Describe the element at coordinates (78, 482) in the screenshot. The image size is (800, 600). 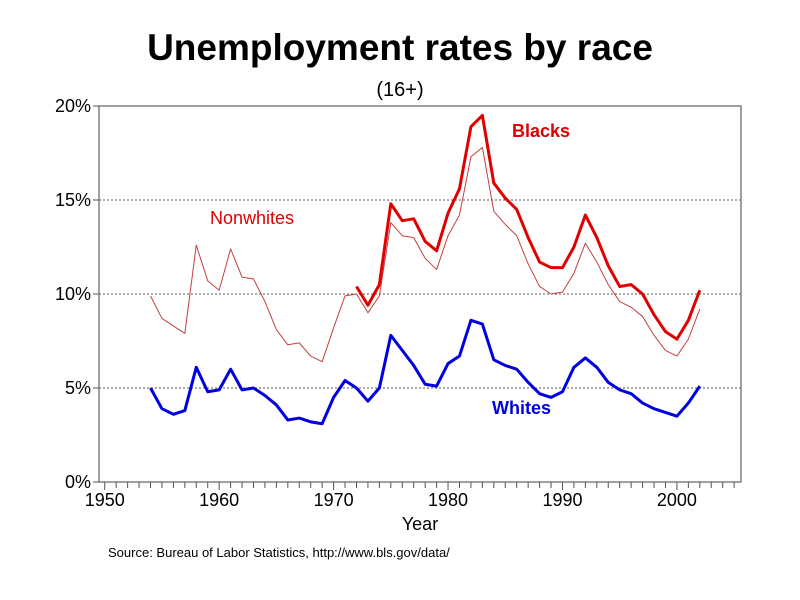
I see `y-tick-label: 0%` at that location.